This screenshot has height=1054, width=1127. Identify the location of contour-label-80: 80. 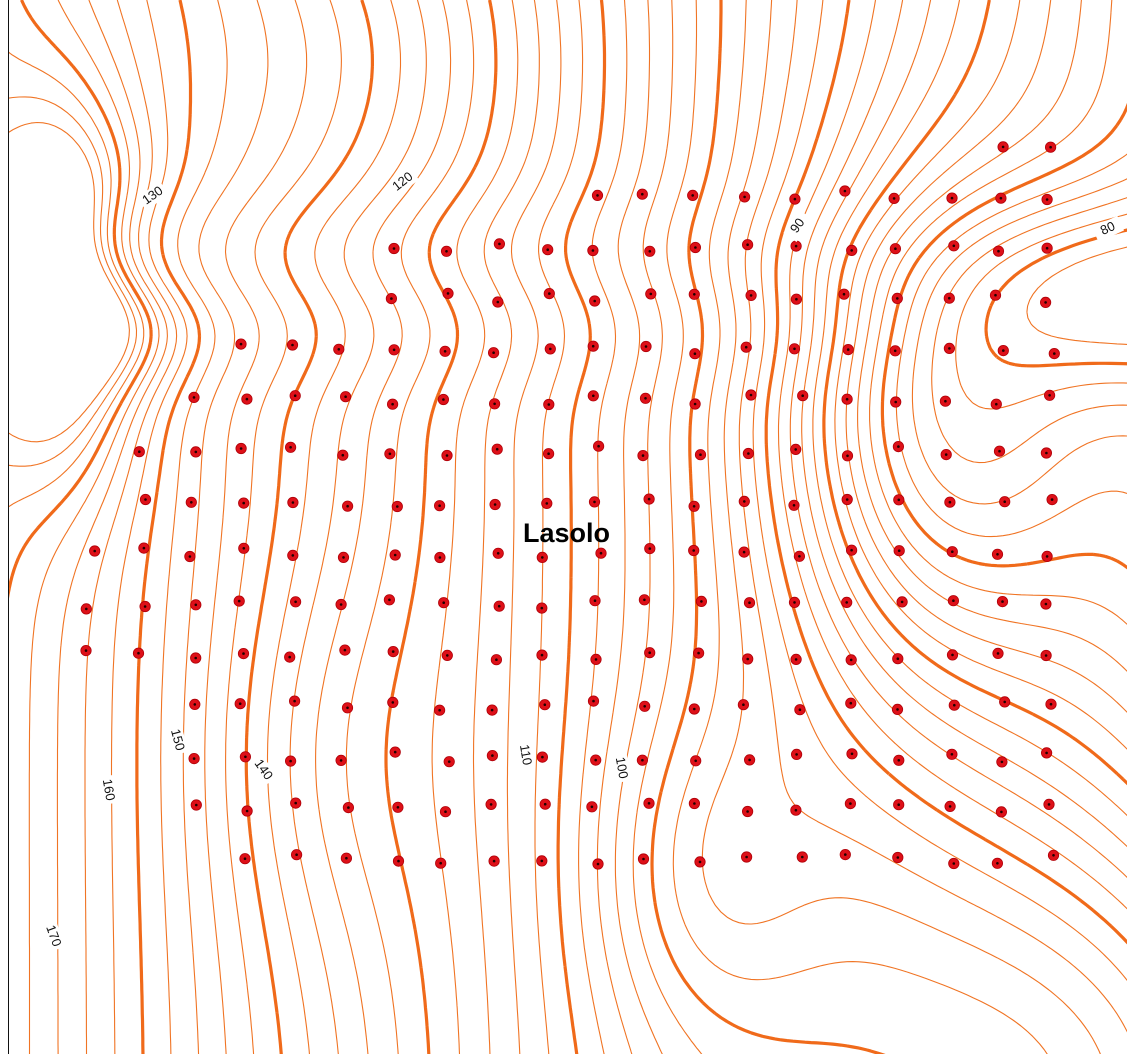
(1107, 228).